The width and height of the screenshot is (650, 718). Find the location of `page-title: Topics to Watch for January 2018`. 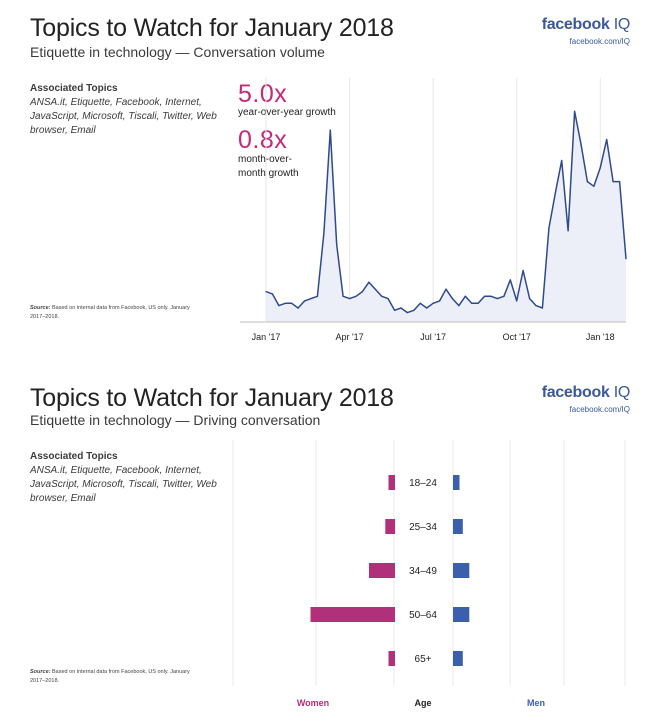

page-title: Topics to Watch for January 2018 is located at coordinates (212, 28).